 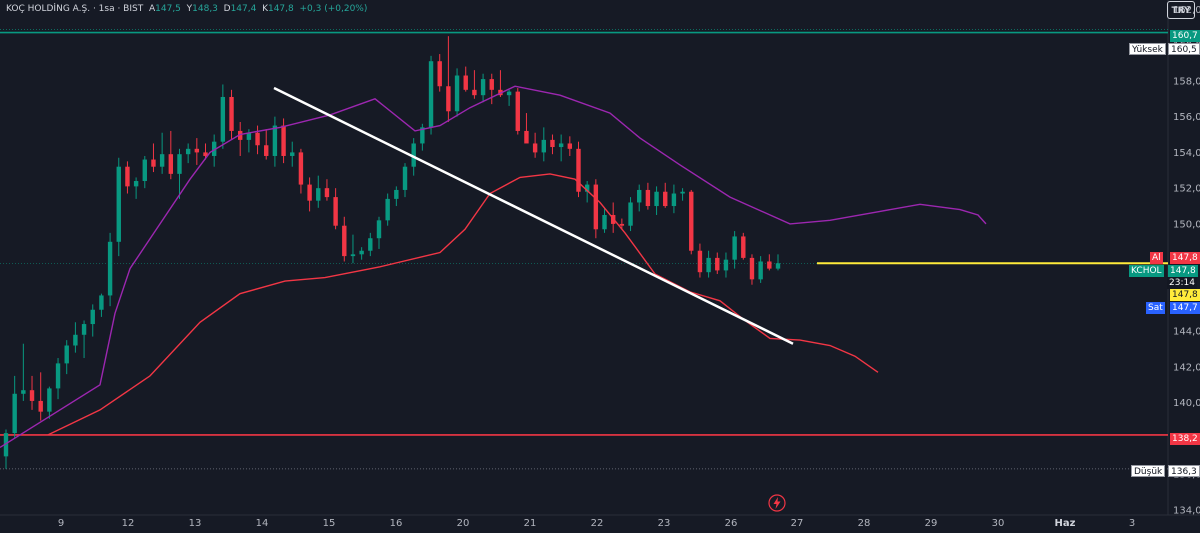 I want to click on close-value: 147,8, so click(x=280, y=9).